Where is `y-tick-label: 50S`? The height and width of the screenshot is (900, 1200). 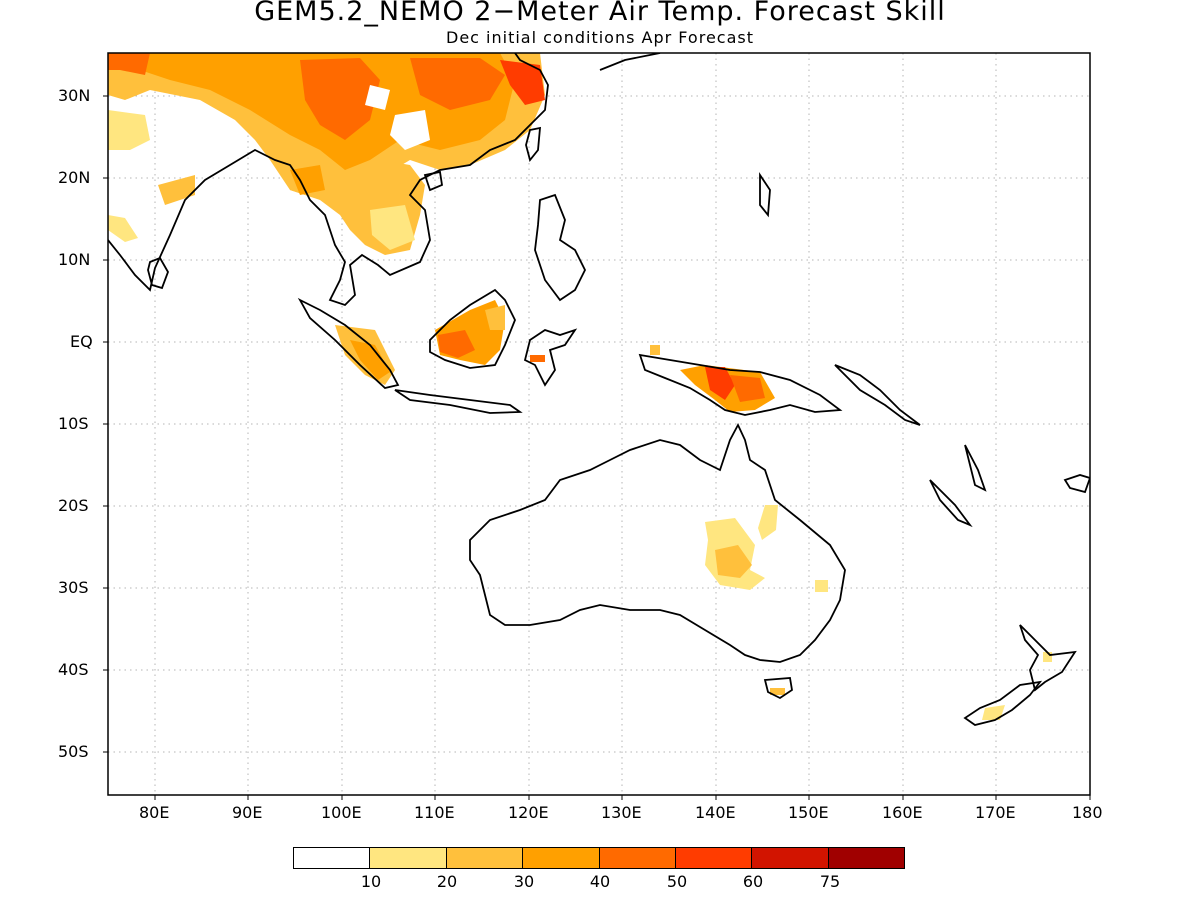
y-tick-label: 50S is located at coordinates (73, 751).